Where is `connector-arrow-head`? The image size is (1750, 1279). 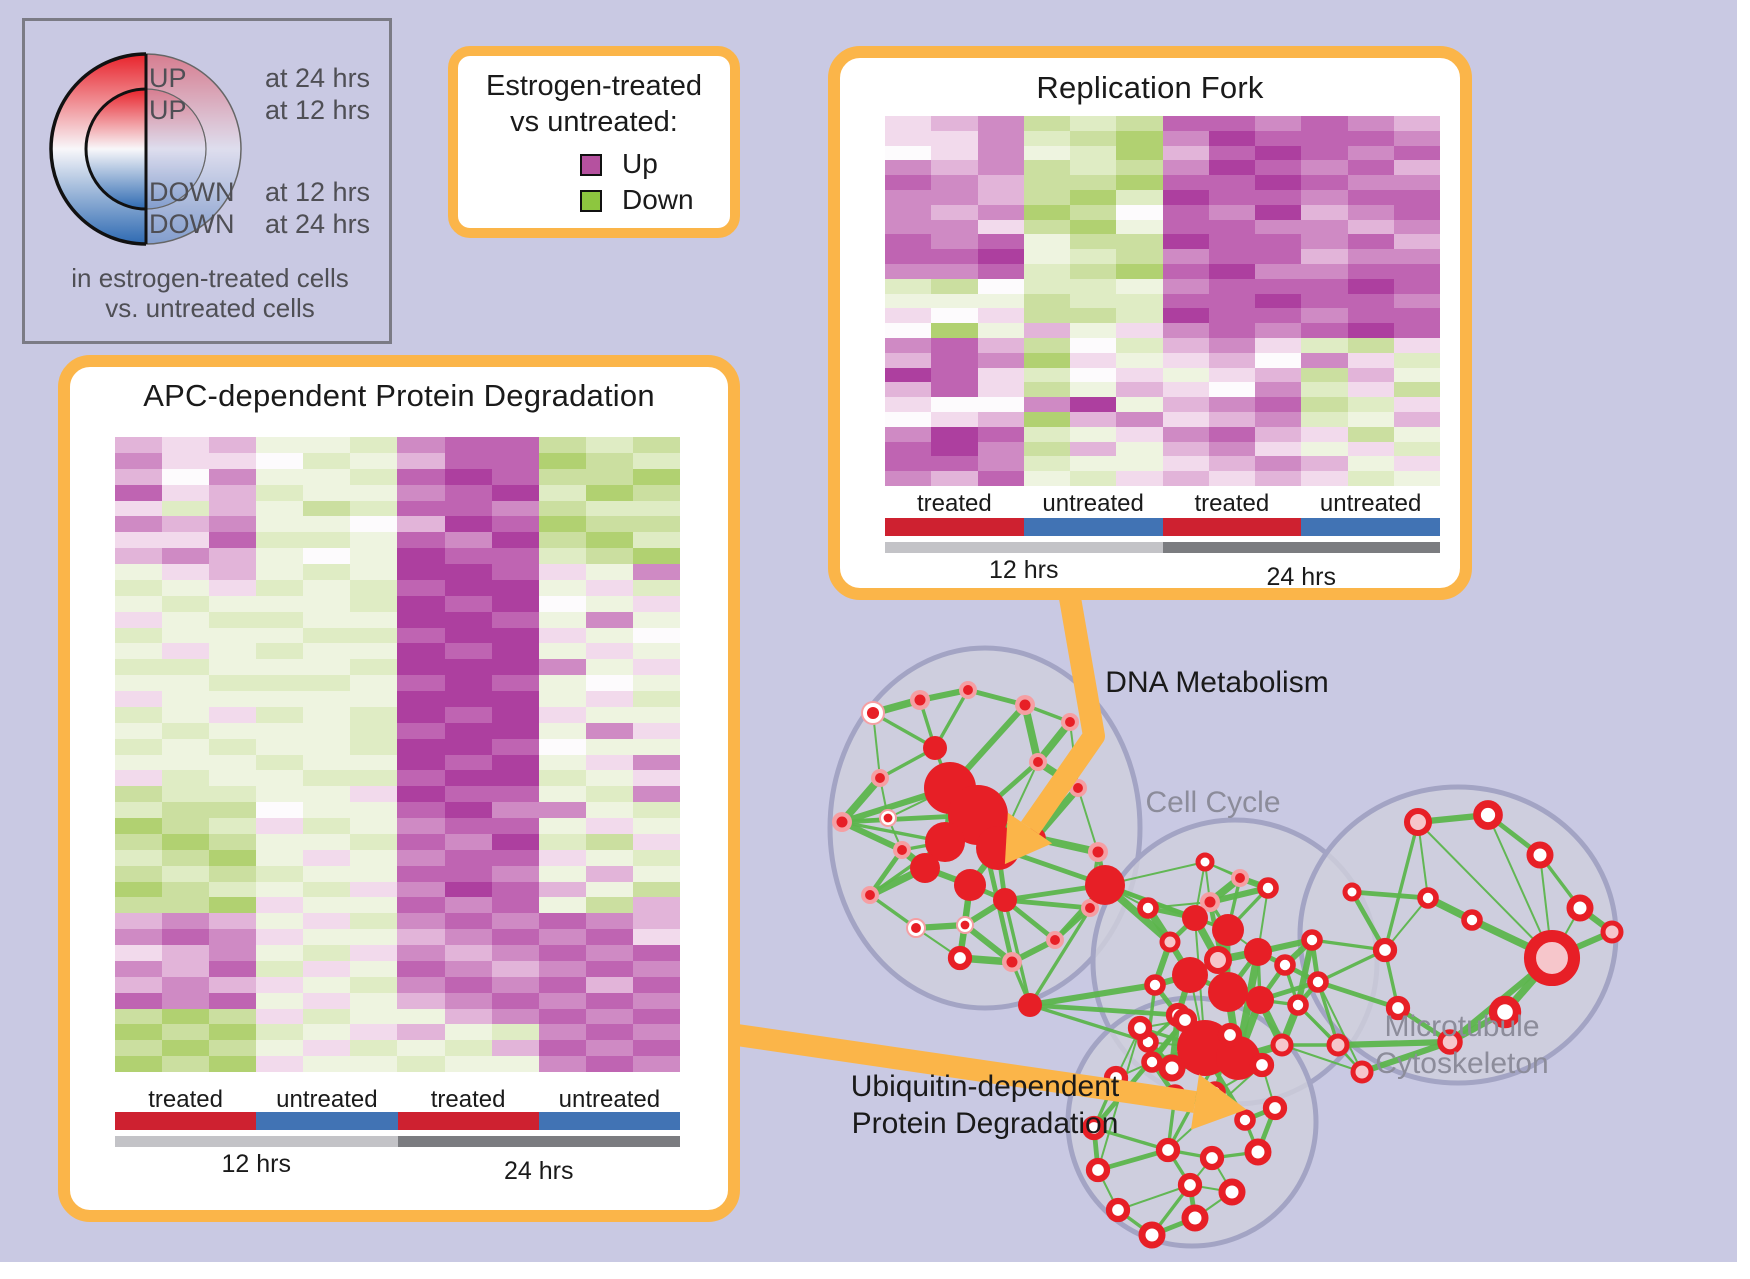 connector-arrow-head is located at coordinates (1218, 1102).